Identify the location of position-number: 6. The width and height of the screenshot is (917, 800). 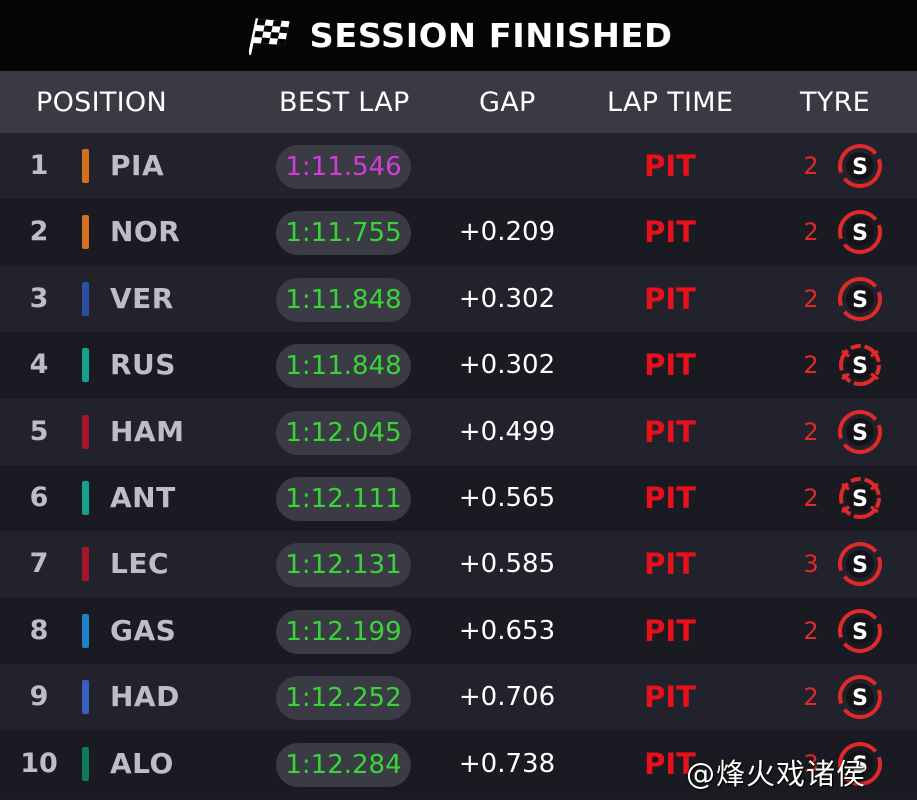
(39, 497).